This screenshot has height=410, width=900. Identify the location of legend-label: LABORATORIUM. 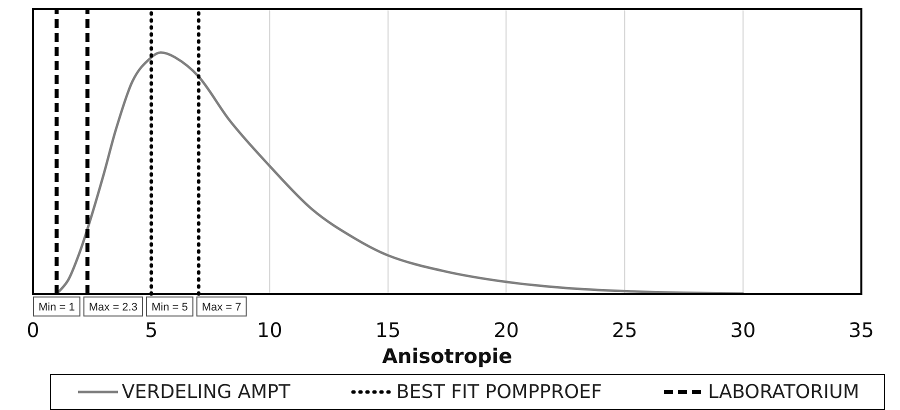
(784, 392).